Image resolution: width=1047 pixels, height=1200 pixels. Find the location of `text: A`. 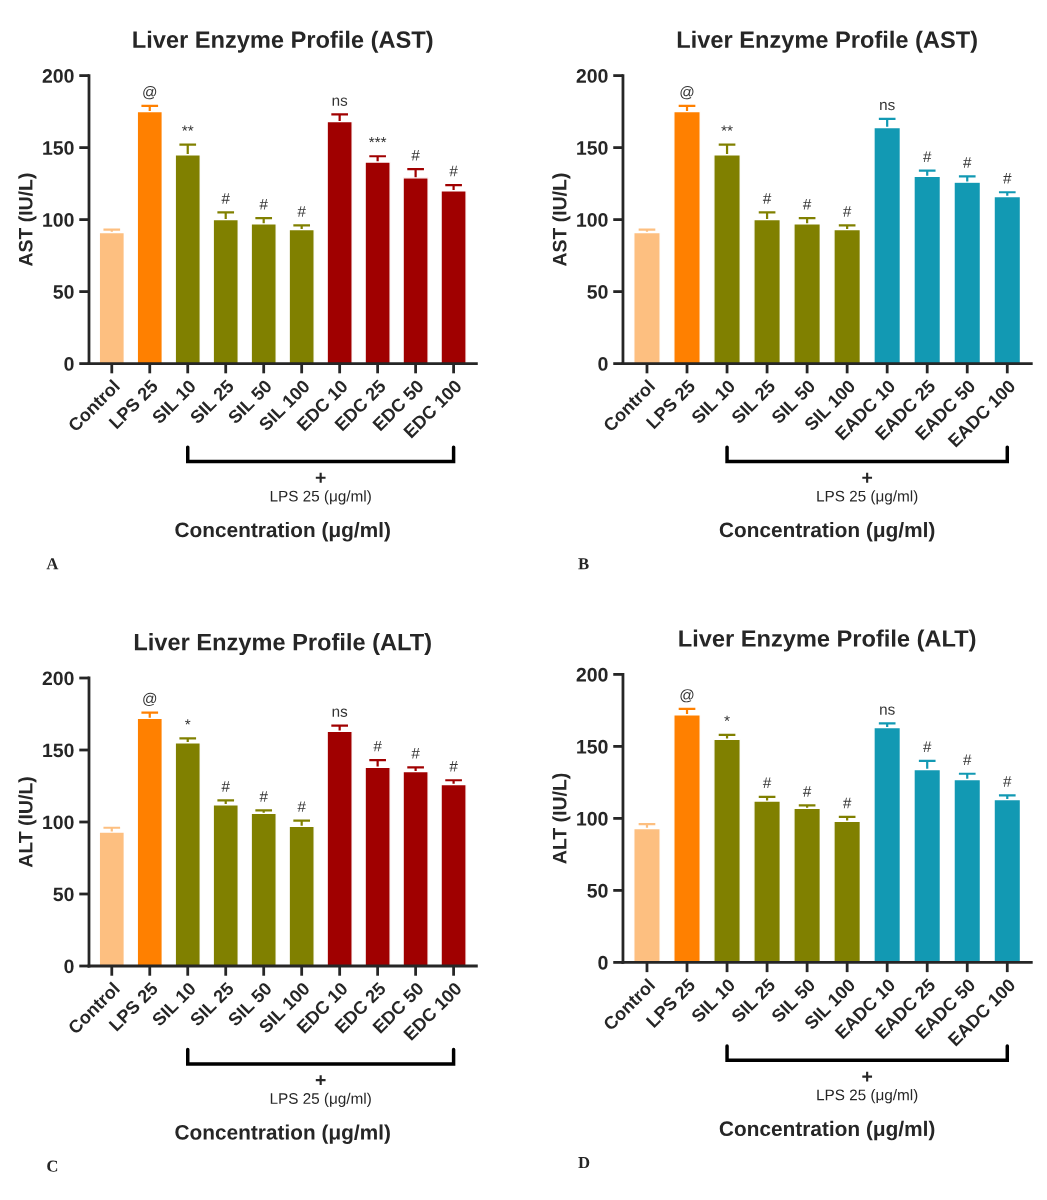

text: A is located at coordinates (52, 564).